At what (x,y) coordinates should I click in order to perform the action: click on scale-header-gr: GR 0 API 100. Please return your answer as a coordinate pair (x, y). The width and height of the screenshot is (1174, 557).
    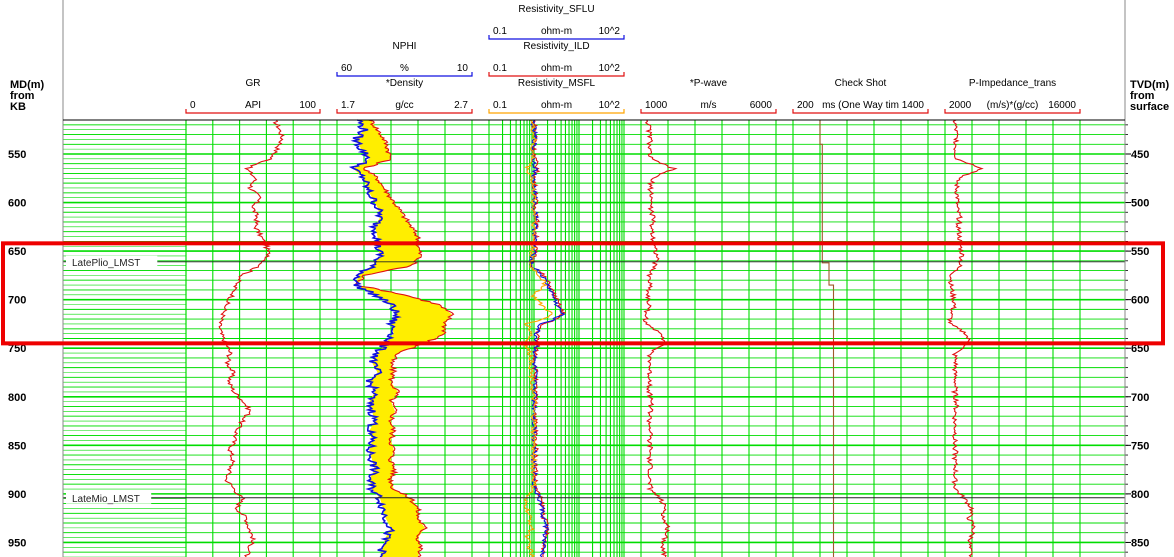
    Looking at the image, I should click on (253, 96).